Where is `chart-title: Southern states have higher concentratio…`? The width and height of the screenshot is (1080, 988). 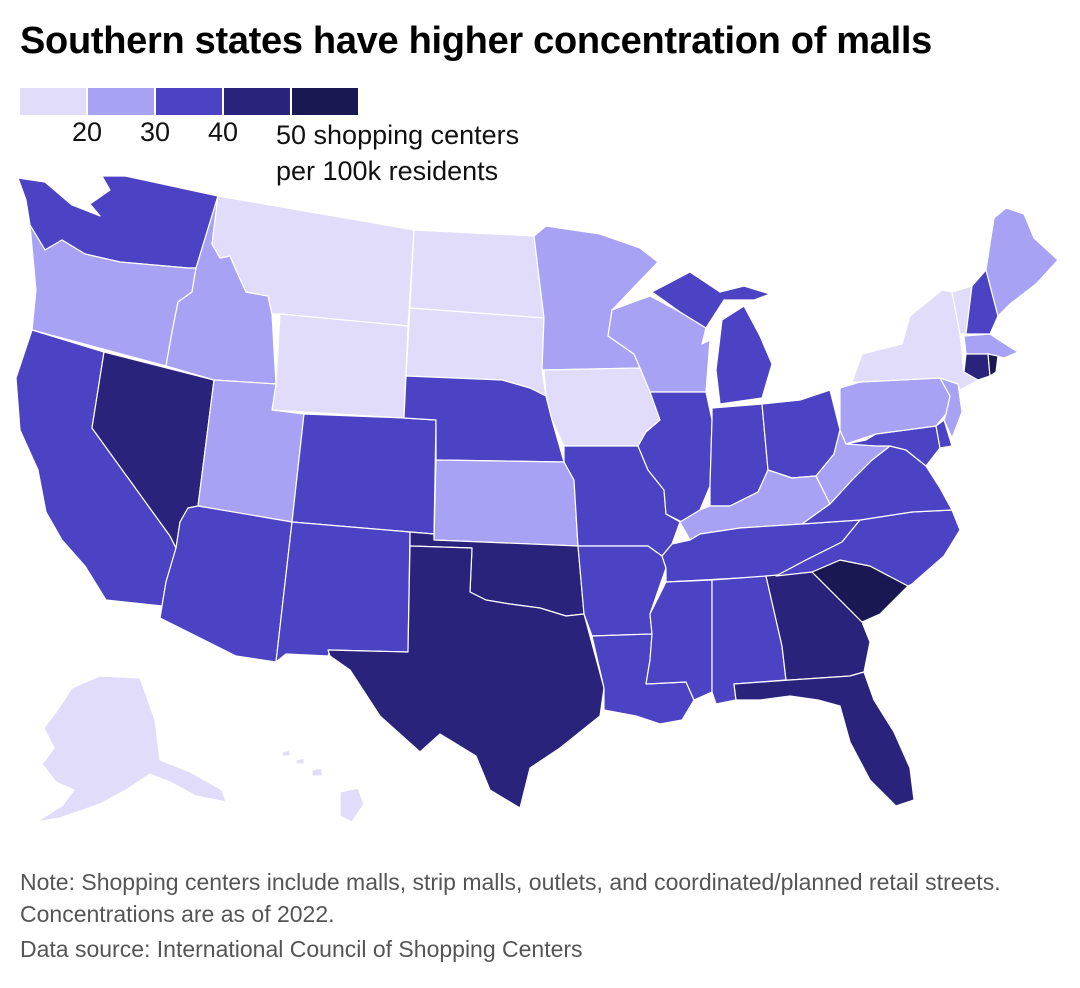
chart-title: Southern states have higher concentratio… is located at coordinates (476, 41).